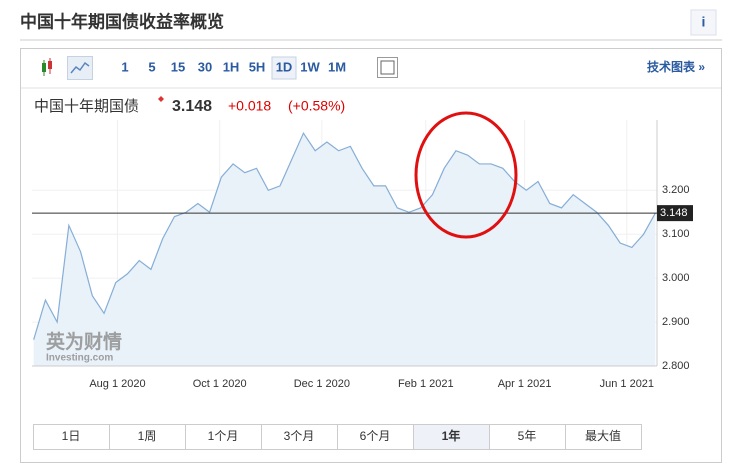  I want to click on range-label: 最大值, so click(603, 435).